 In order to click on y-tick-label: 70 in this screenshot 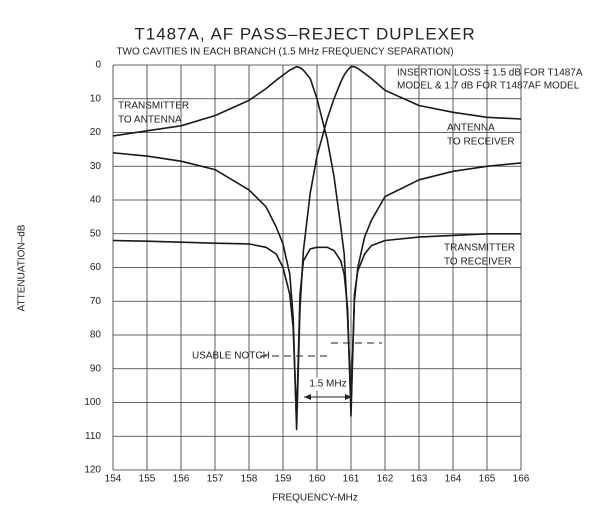, I will do `click(96, 301)`.